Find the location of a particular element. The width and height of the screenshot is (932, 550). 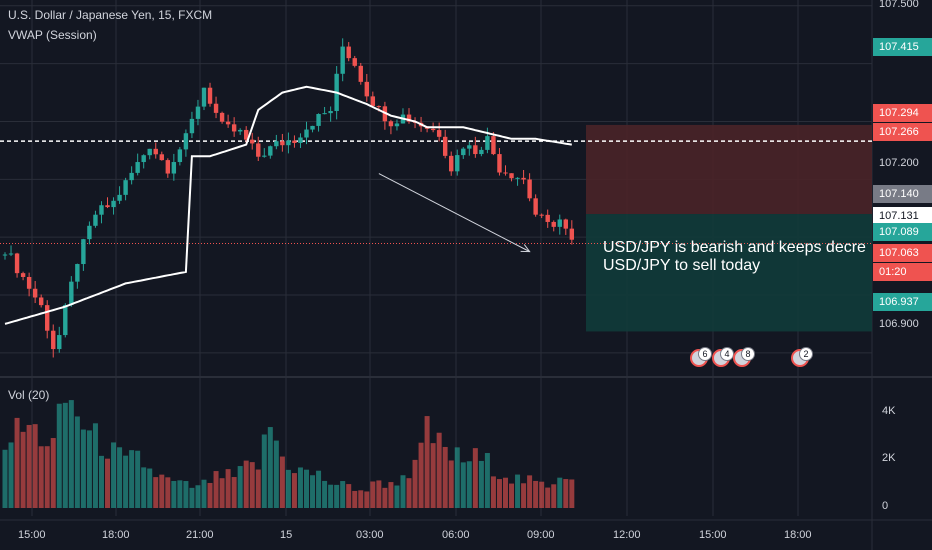

vwap-indicator-label: VWAP (Session) is located at coordinates (52, 35).